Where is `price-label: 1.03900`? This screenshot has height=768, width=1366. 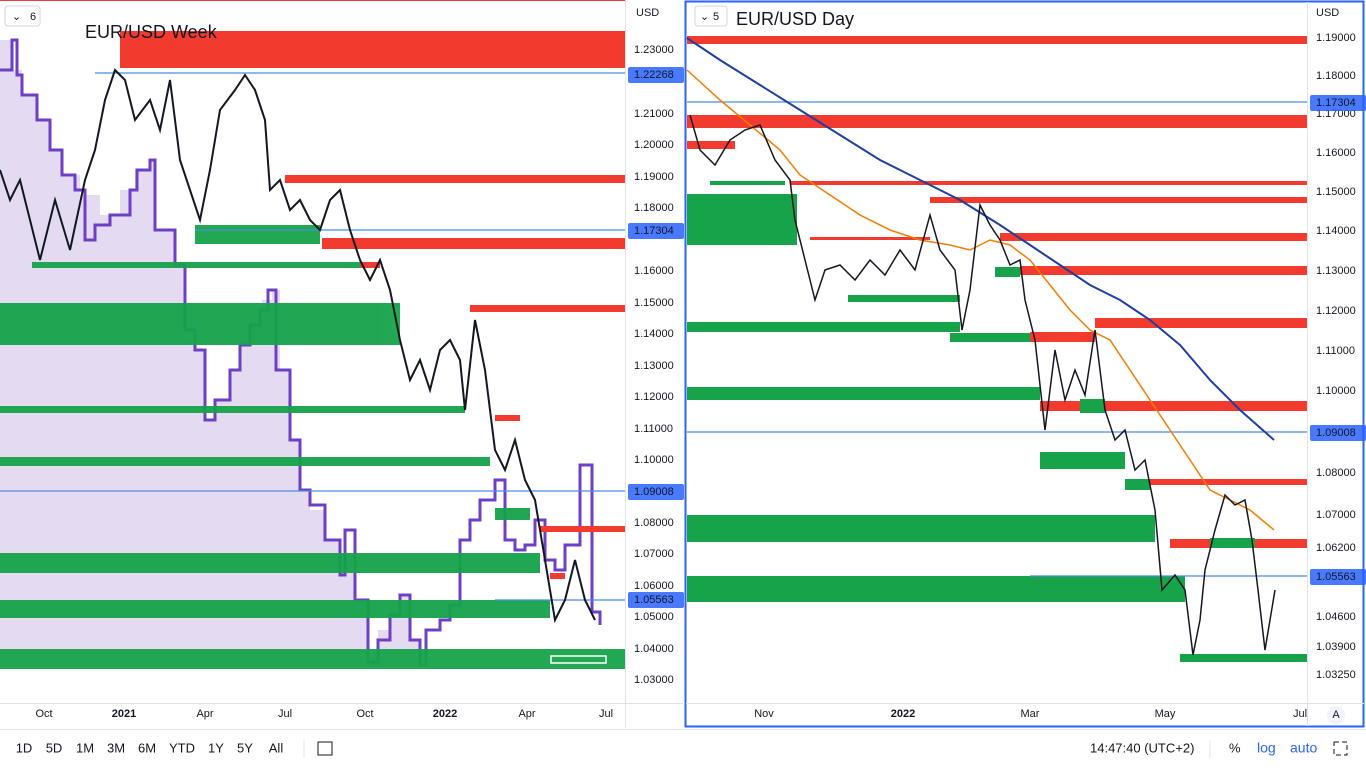 price-label: 1.03900 is located at coordinates (1336, 647).